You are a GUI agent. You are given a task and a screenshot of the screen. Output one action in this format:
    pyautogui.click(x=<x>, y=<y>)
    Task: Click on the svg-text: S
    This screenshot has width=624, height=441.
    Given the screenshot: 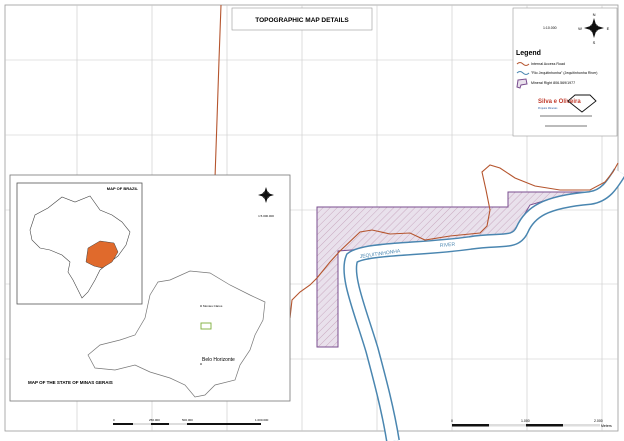 What is the action you would take?
    pyautogui.click(x=594, y=42)
    